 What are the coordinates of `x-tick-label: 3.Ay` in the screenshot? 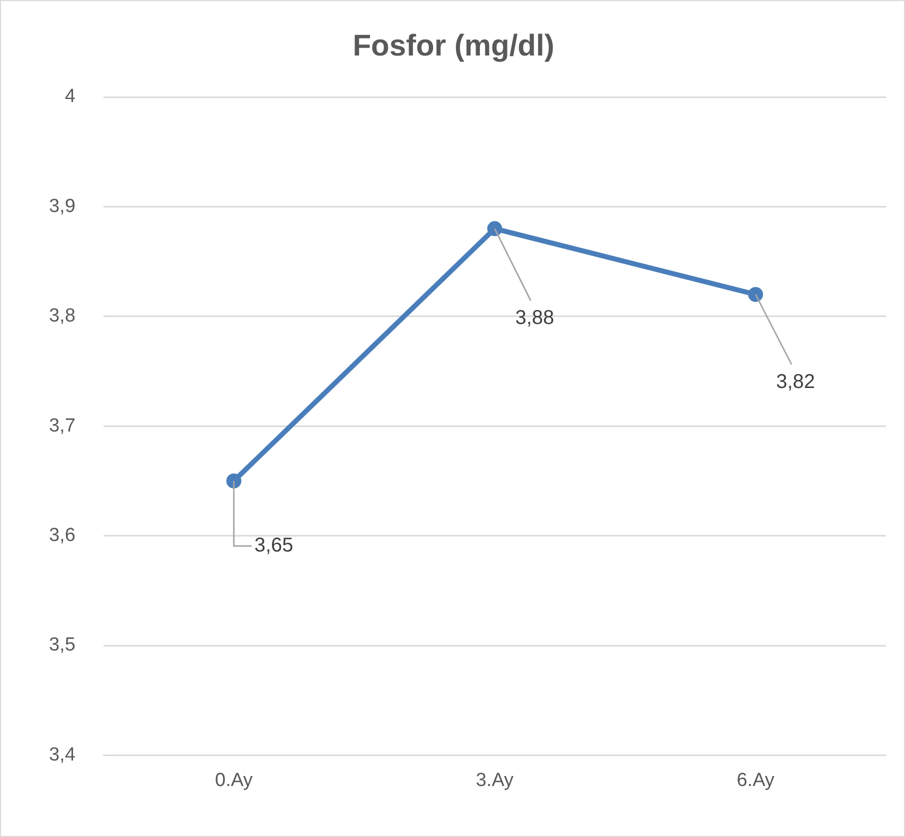 It's located at (495, 780).